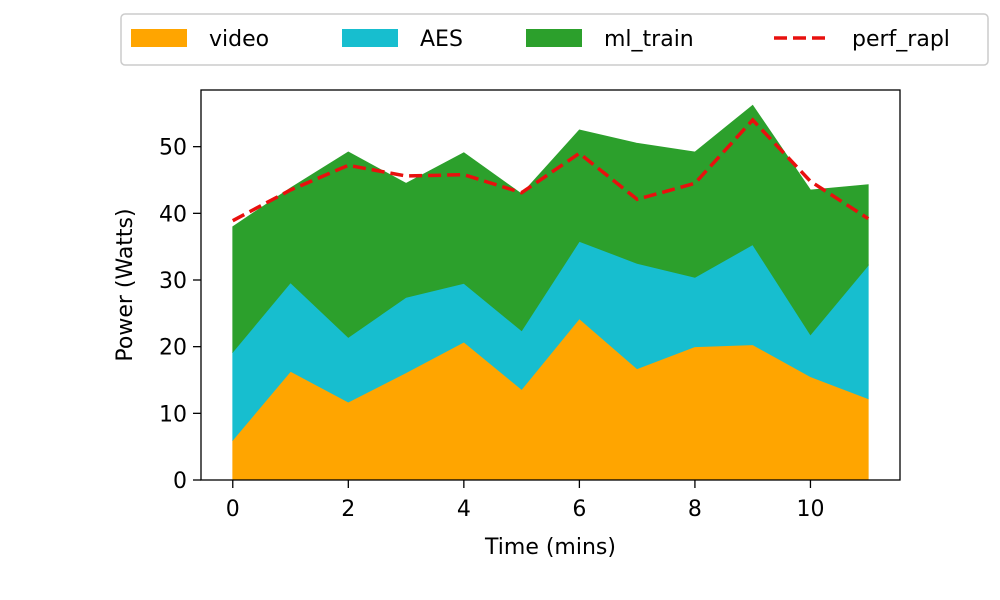  I want to click on legend-swatch-ml-train, so click(554, 38).